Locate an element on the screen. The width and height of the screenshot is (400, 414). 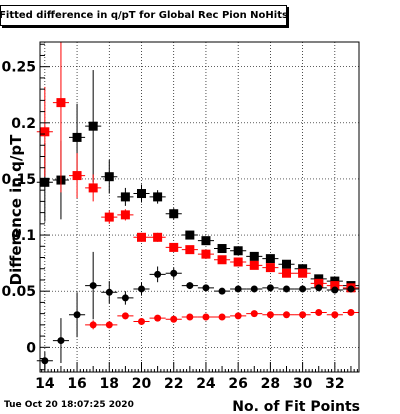
y-tick-label: 0.25 is located at coordinates (18, 68).